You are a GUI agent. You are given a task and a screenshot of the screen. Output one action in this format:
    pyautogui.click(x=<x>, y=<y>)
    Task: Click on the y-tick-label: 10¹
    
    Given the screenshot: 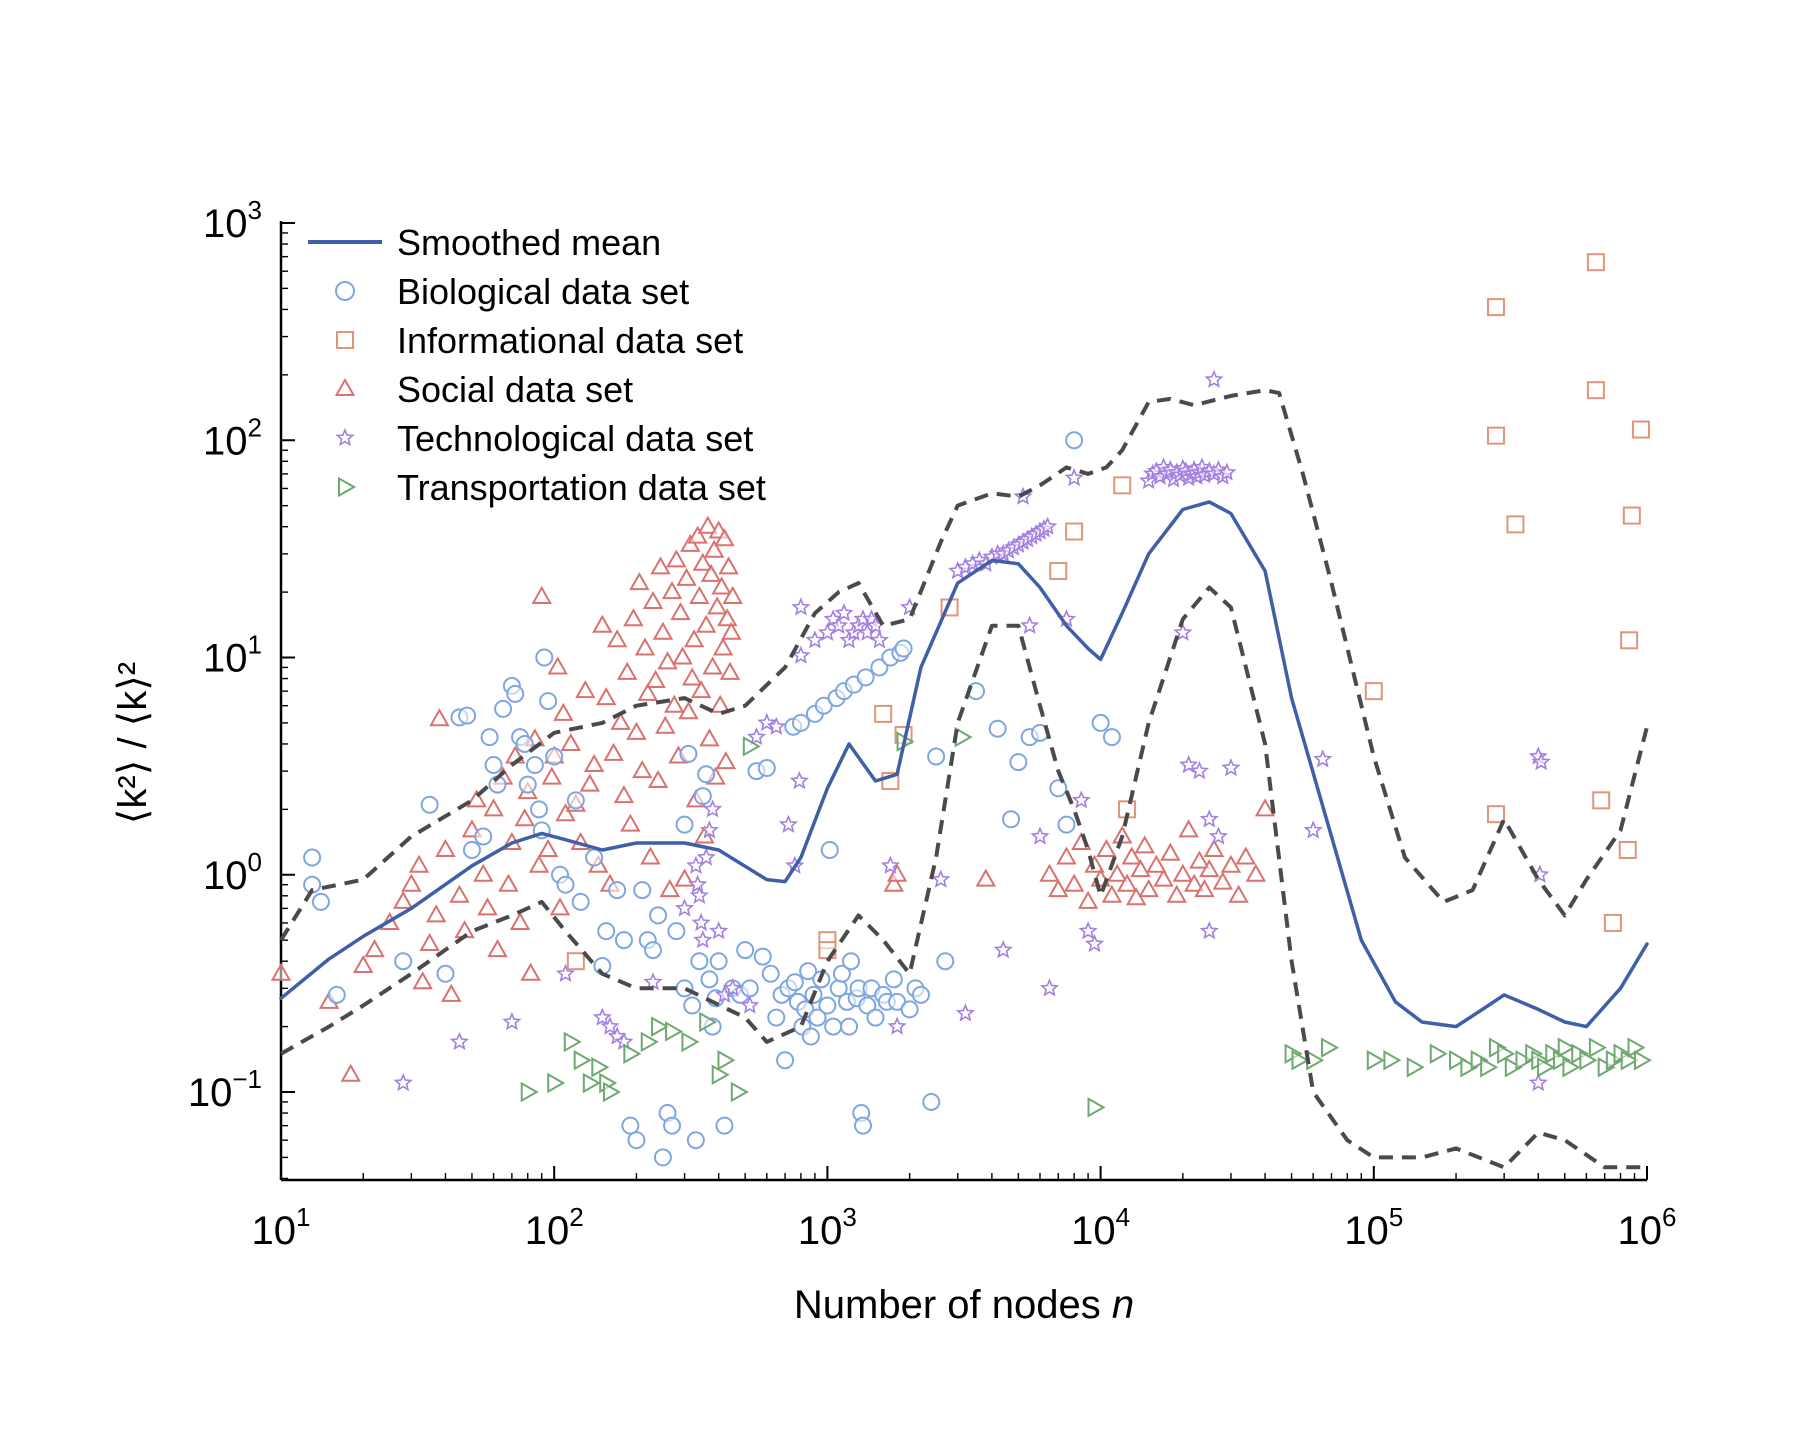 What is the action you would take?
    pyautogui.click(x=232, y=655)
    